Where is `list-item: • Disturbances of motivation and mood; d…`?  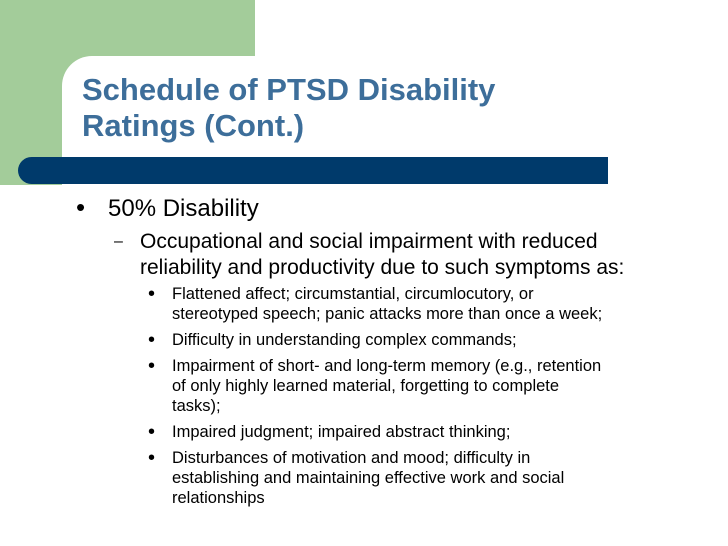 list-item: • Disturbances of motivation and mood; d… is located at coordinates (433, 478).